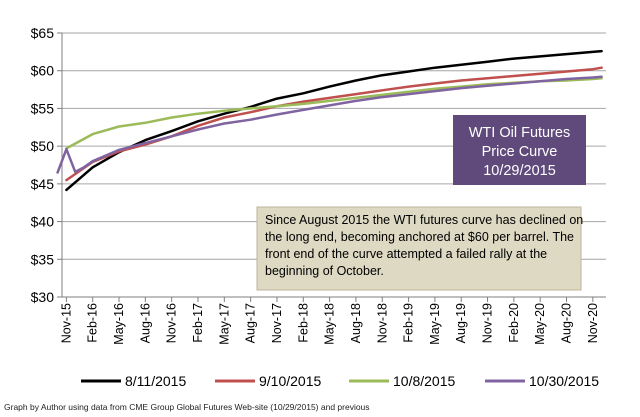  I want to click on x-tick-label: Feb-20, so click(514, 323).